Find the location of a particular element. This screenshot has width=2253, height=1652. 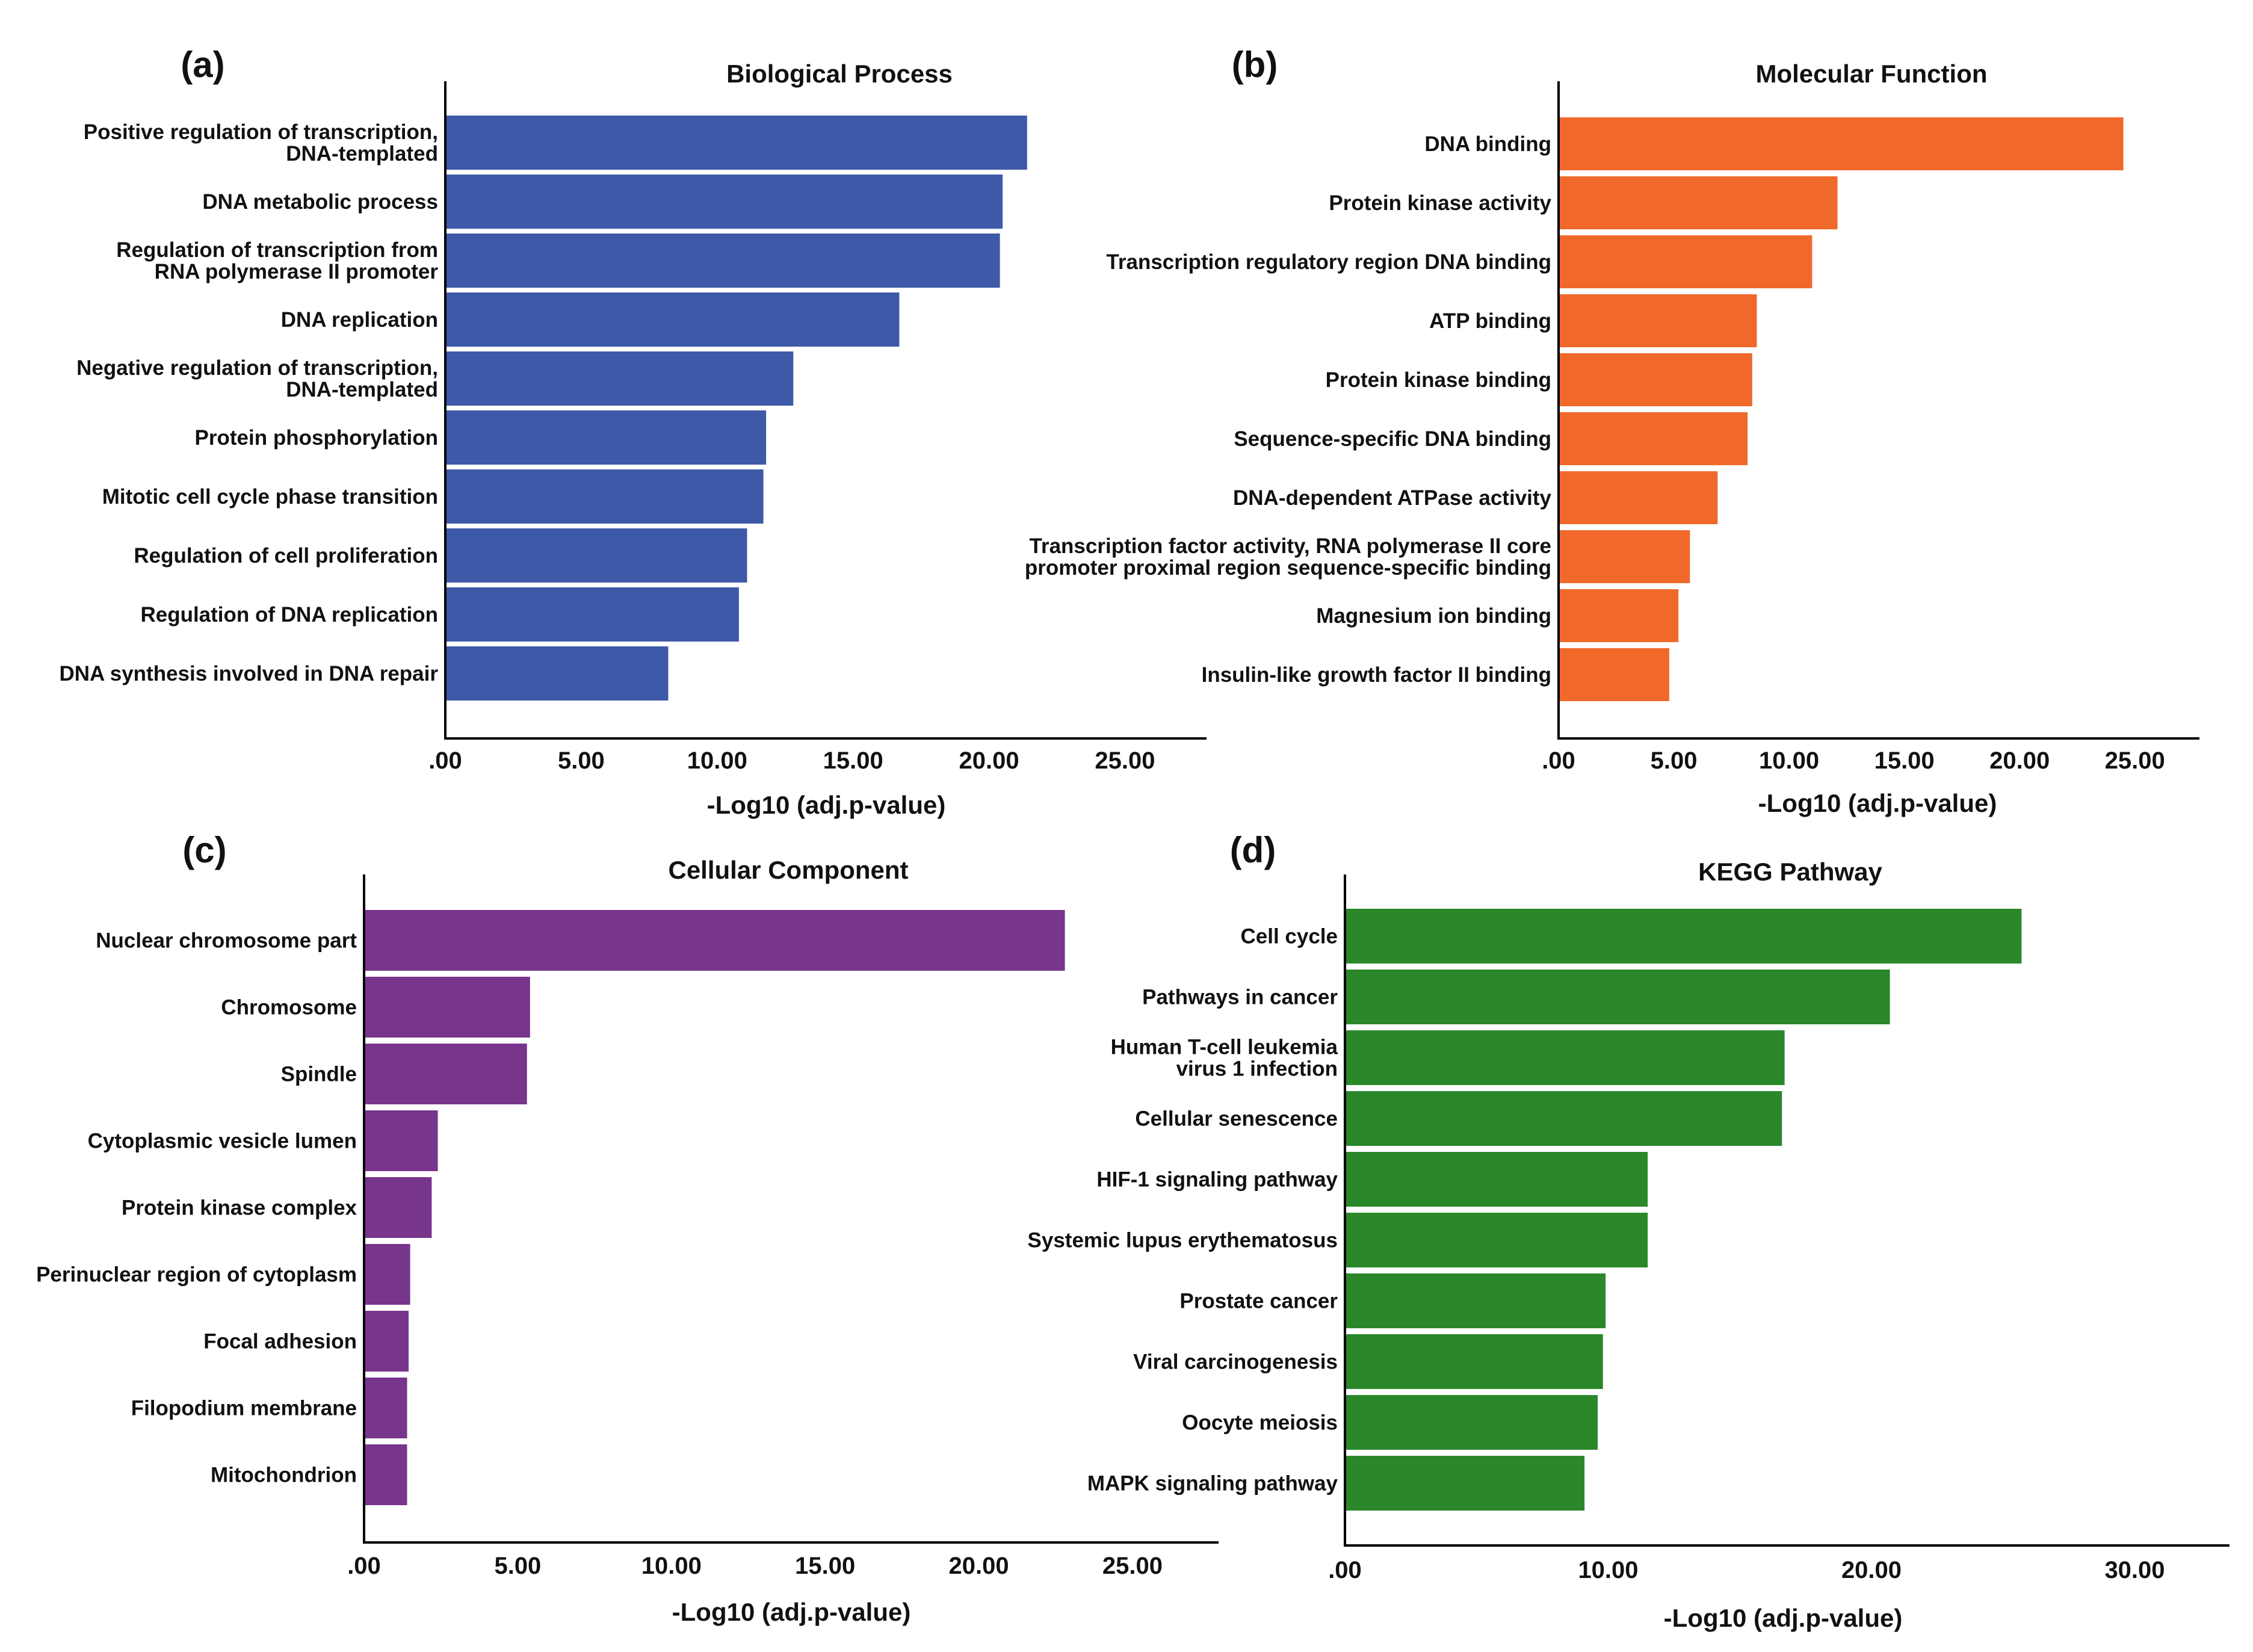

category-label: Protein kinase activity is located at coordinates (1440, 203).